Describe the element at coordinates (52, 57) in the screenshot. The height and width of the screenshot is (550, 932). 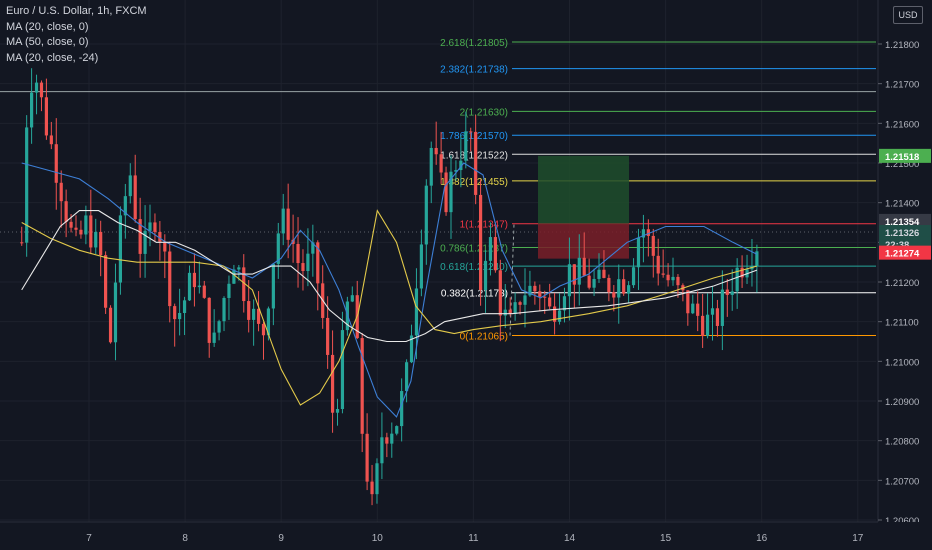
I see `ma-20-shifted-legend: MA (20, close, -24)` at that location.